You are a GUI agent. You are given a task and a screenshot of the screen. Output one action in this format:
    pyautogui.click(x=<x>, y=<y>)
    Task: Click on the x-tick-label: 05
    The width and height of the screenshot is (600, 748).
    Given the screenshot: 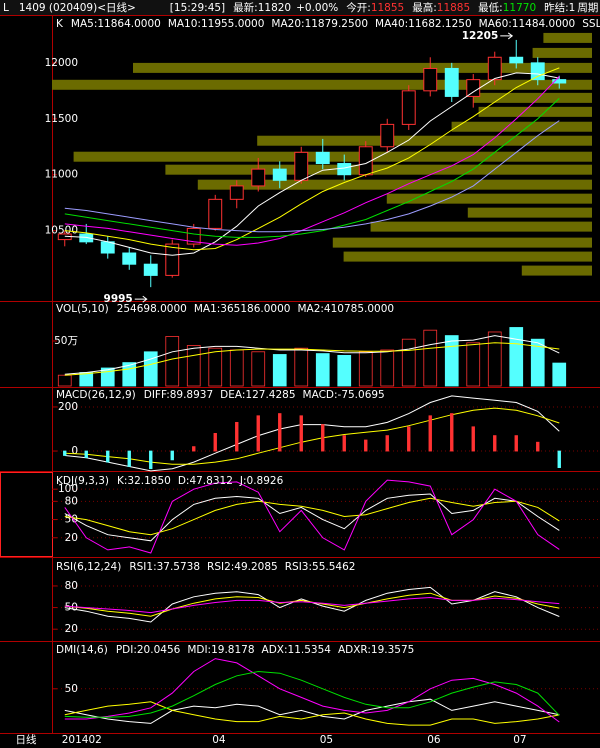 What is the action you would take?
    pyautogui.click(x=326, y=740)
    